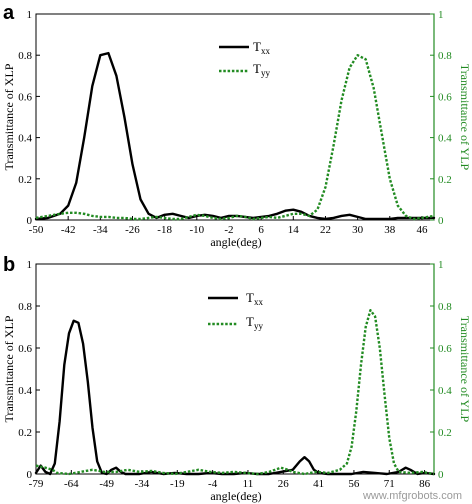  Describe the element at coordinates (36, 484) in the screenshot. I see `x-tick-label: -79` at that location.